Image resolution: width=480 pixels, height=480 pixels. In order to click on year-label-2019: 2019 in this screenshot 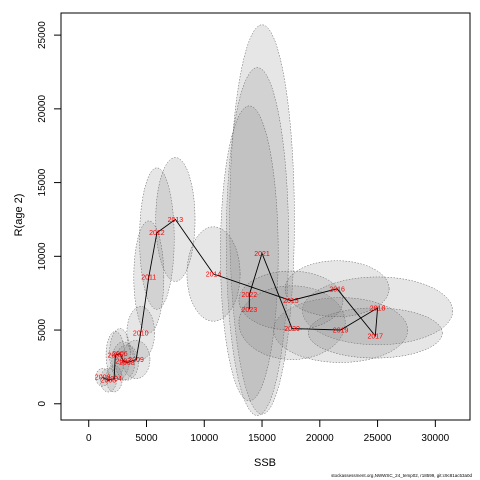, I will do `click(341, 331)`.